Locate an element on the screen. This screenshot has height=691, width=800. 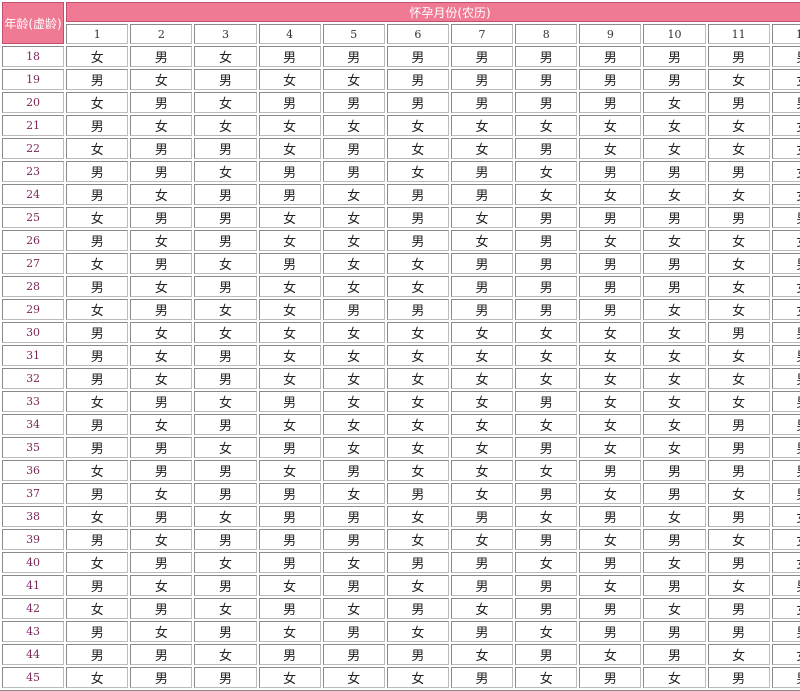
age-cell: 37 is located at coordinates (33, 493).